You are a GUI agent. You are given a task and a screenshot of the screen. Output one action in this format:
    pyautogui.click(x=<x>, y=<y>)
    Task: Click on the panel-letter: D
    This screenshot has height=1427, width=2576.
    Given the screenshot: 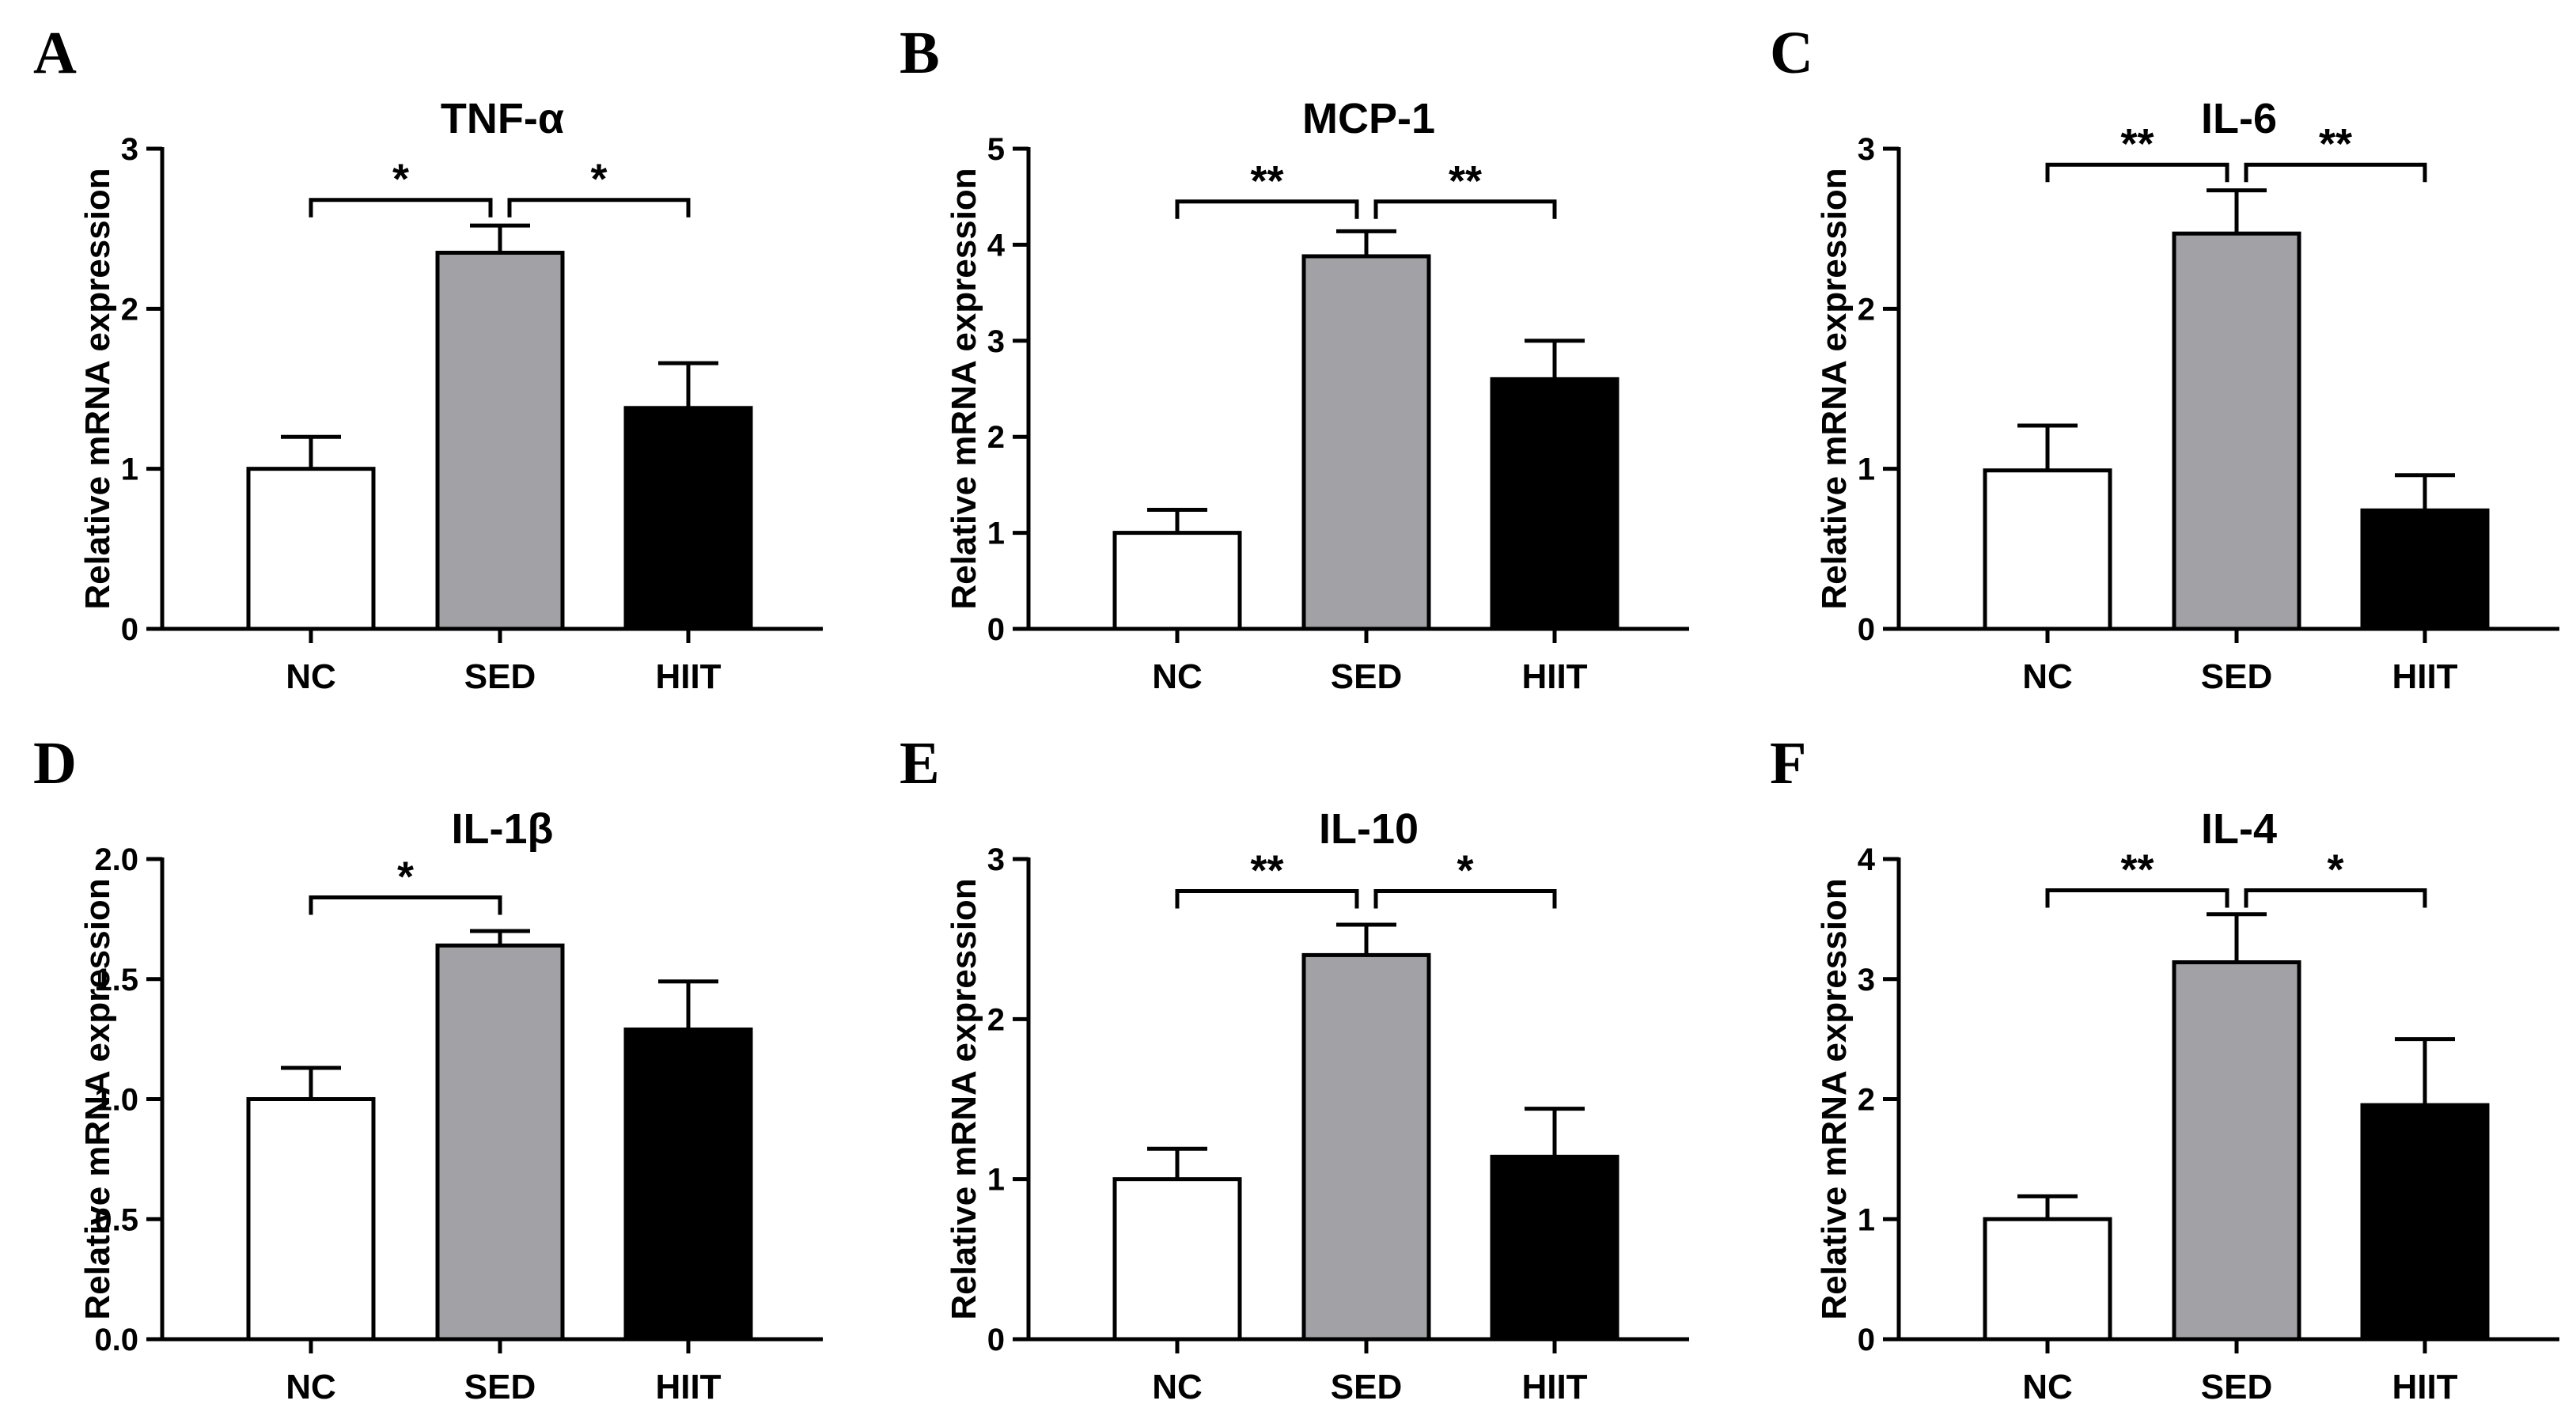 What is the action you would take?
    pyautogui.click(x=55, y=763)
    